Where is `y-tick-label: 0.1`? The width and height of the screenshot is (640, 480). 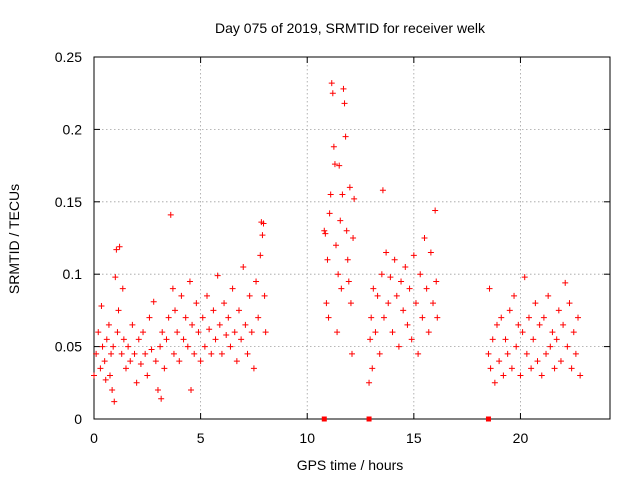
y-tick-label: 0.1 is located at coordinates (73, 274).